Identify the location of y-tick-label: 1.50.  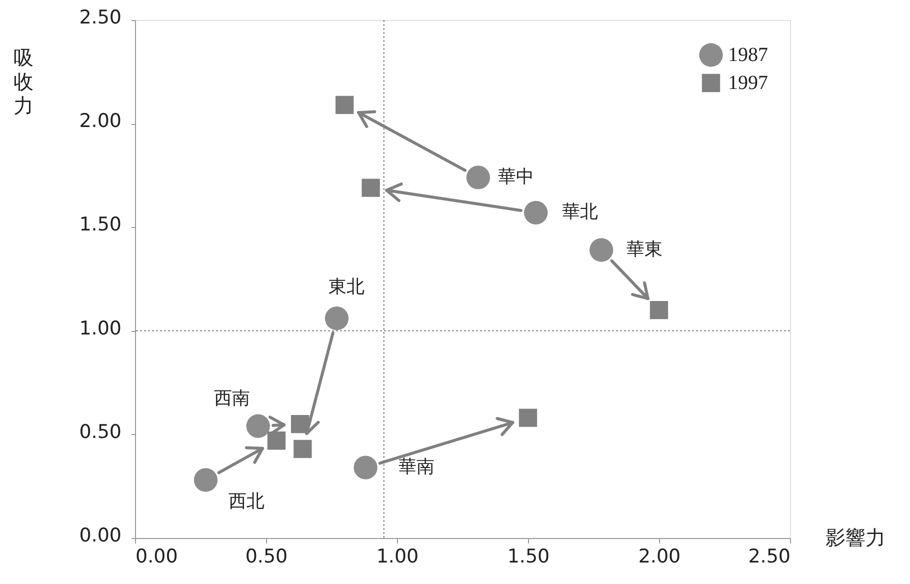
(100, 225).